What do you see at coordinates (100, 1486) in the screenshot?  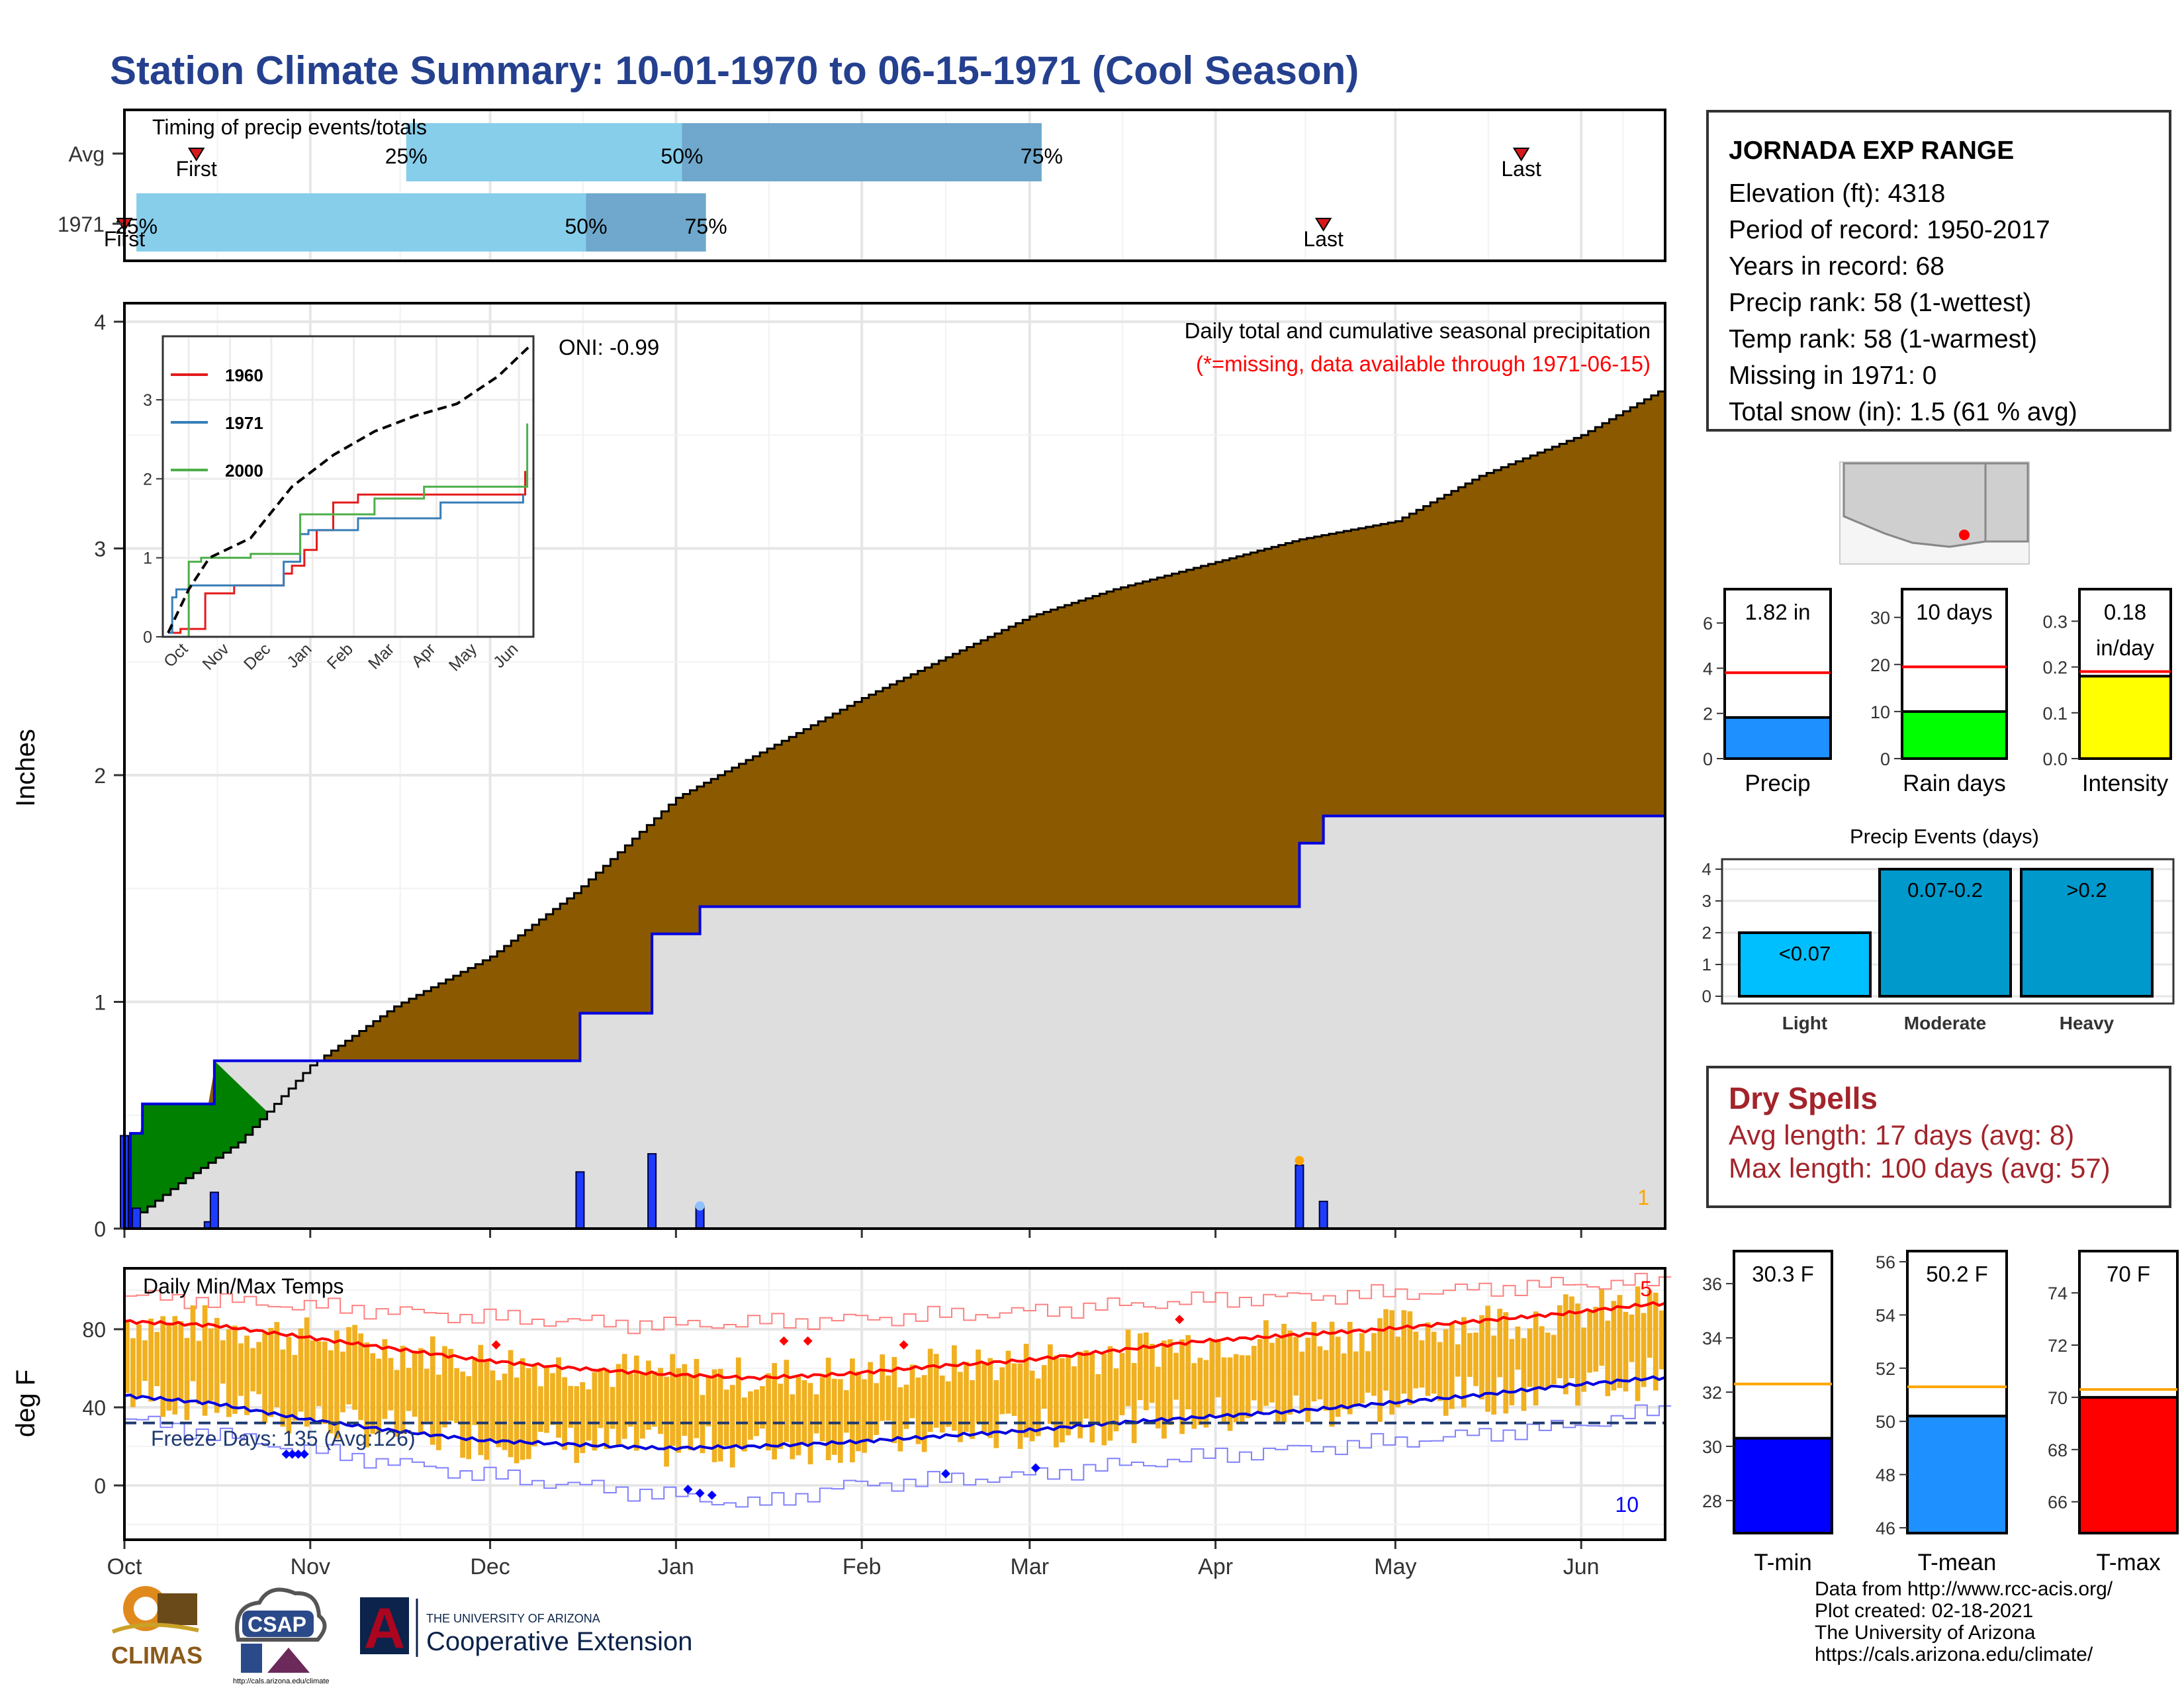 I see `temp-ytick-label: 0` at bounding box center [100, 1486].